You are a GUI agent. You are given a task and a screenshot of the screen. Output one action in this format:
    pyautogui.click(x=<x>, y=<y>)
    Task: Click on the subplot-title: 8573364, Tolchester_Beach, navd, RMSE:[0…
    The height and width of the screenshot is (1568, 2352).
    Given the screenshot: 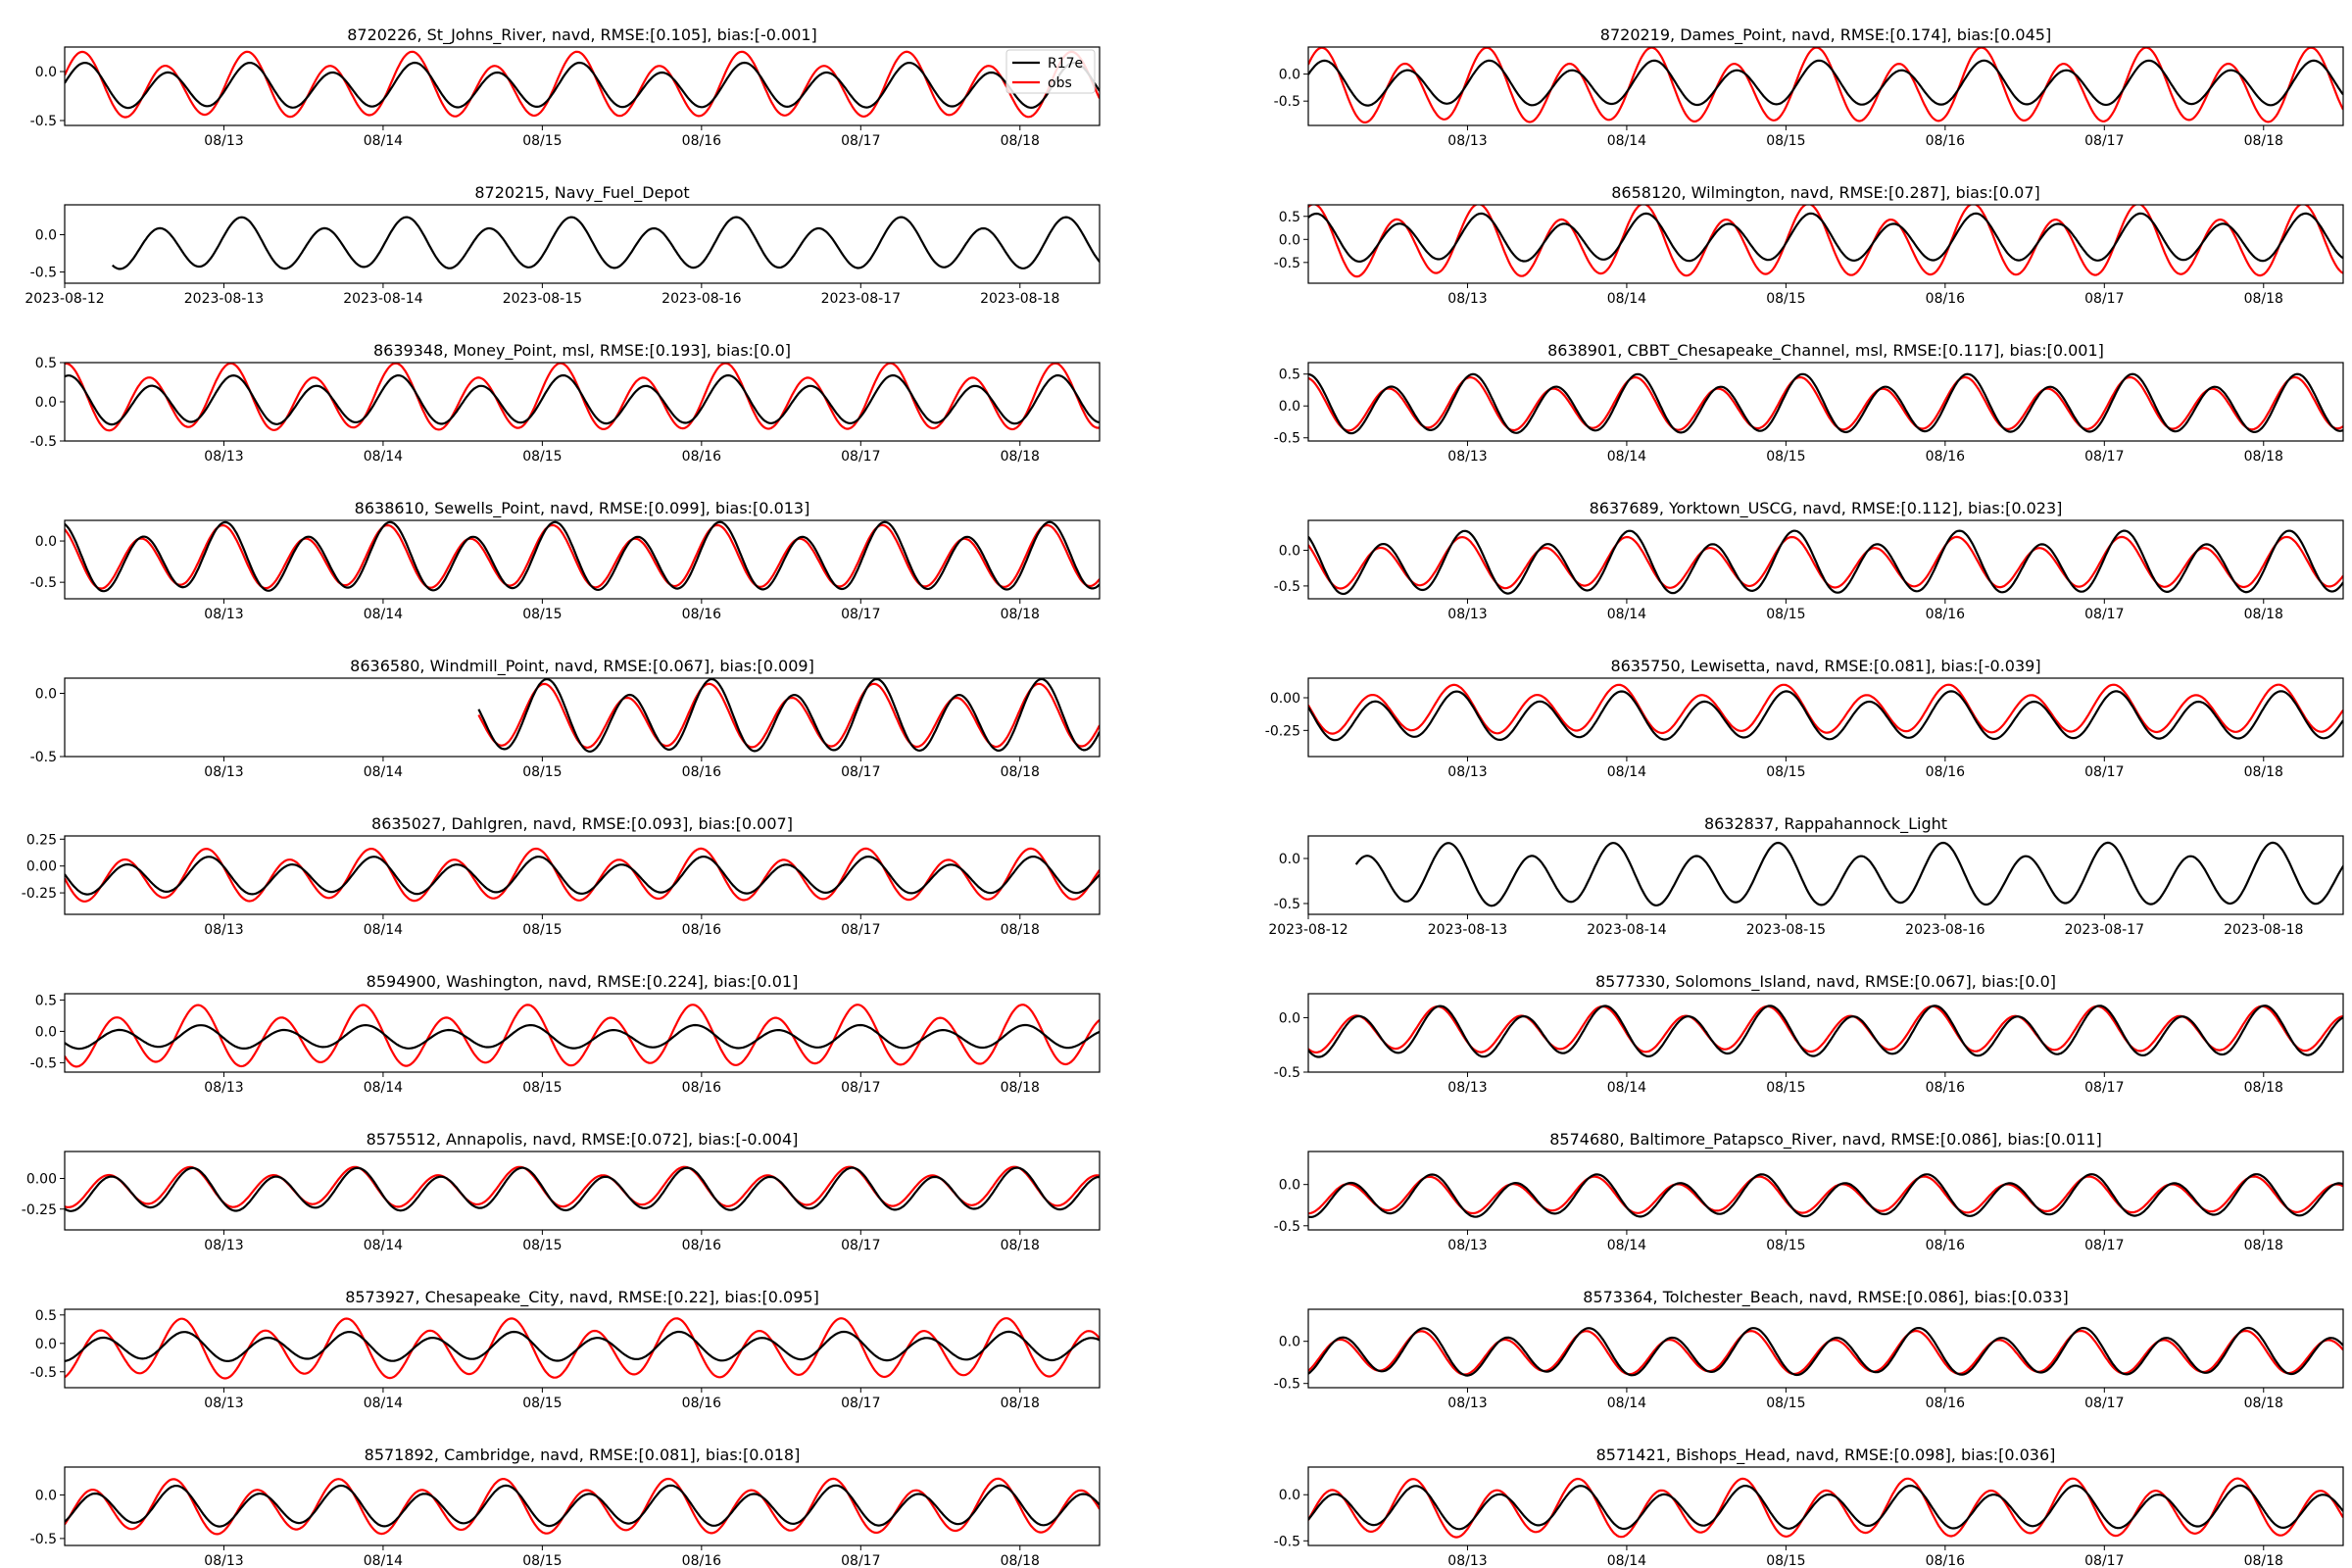 What is the action you would take?
    pyautogui.click(x=1825, y=1297)
    